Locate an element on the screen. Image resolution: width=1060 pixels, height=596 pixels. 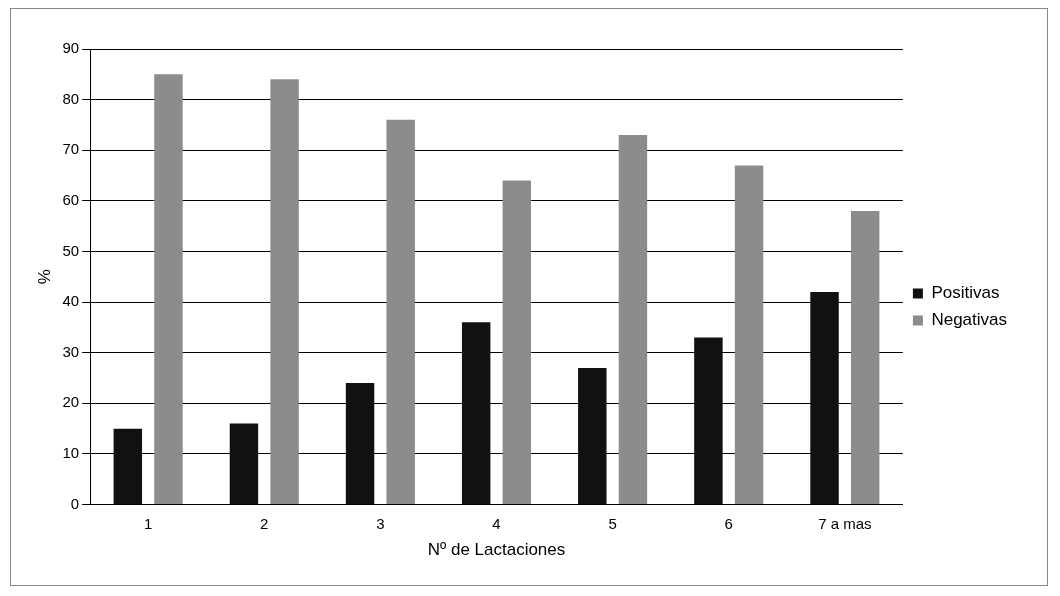
x-tick-label: 3 is located at coordinates (380, 523).